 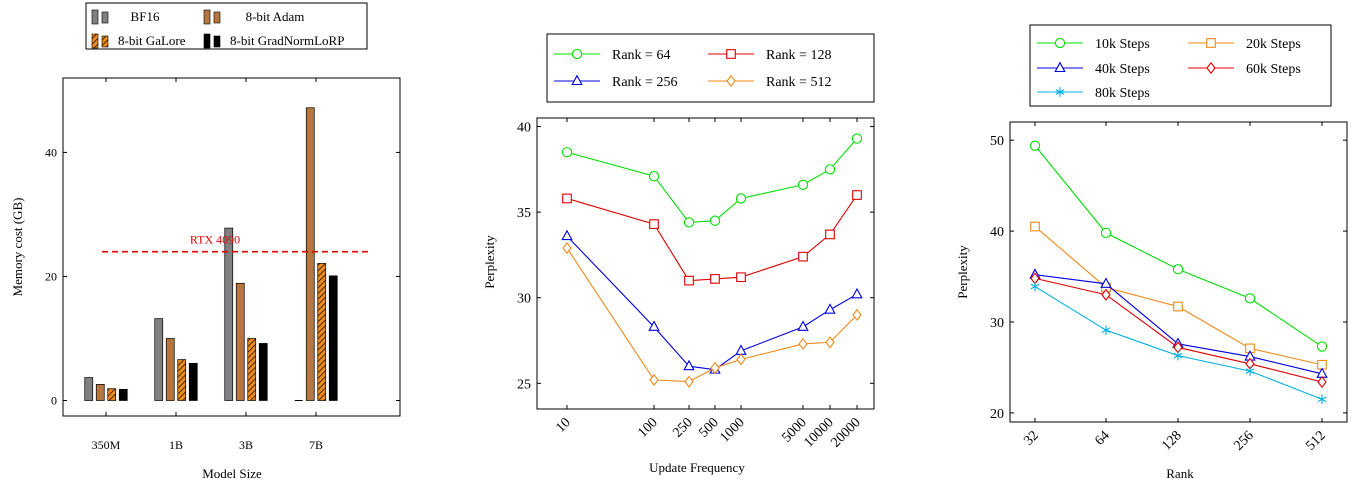 What do you see at coordinates (1031, 438) in the screenshot?
I see `x-tick-label: 32` at bounding box center [1031, 438].